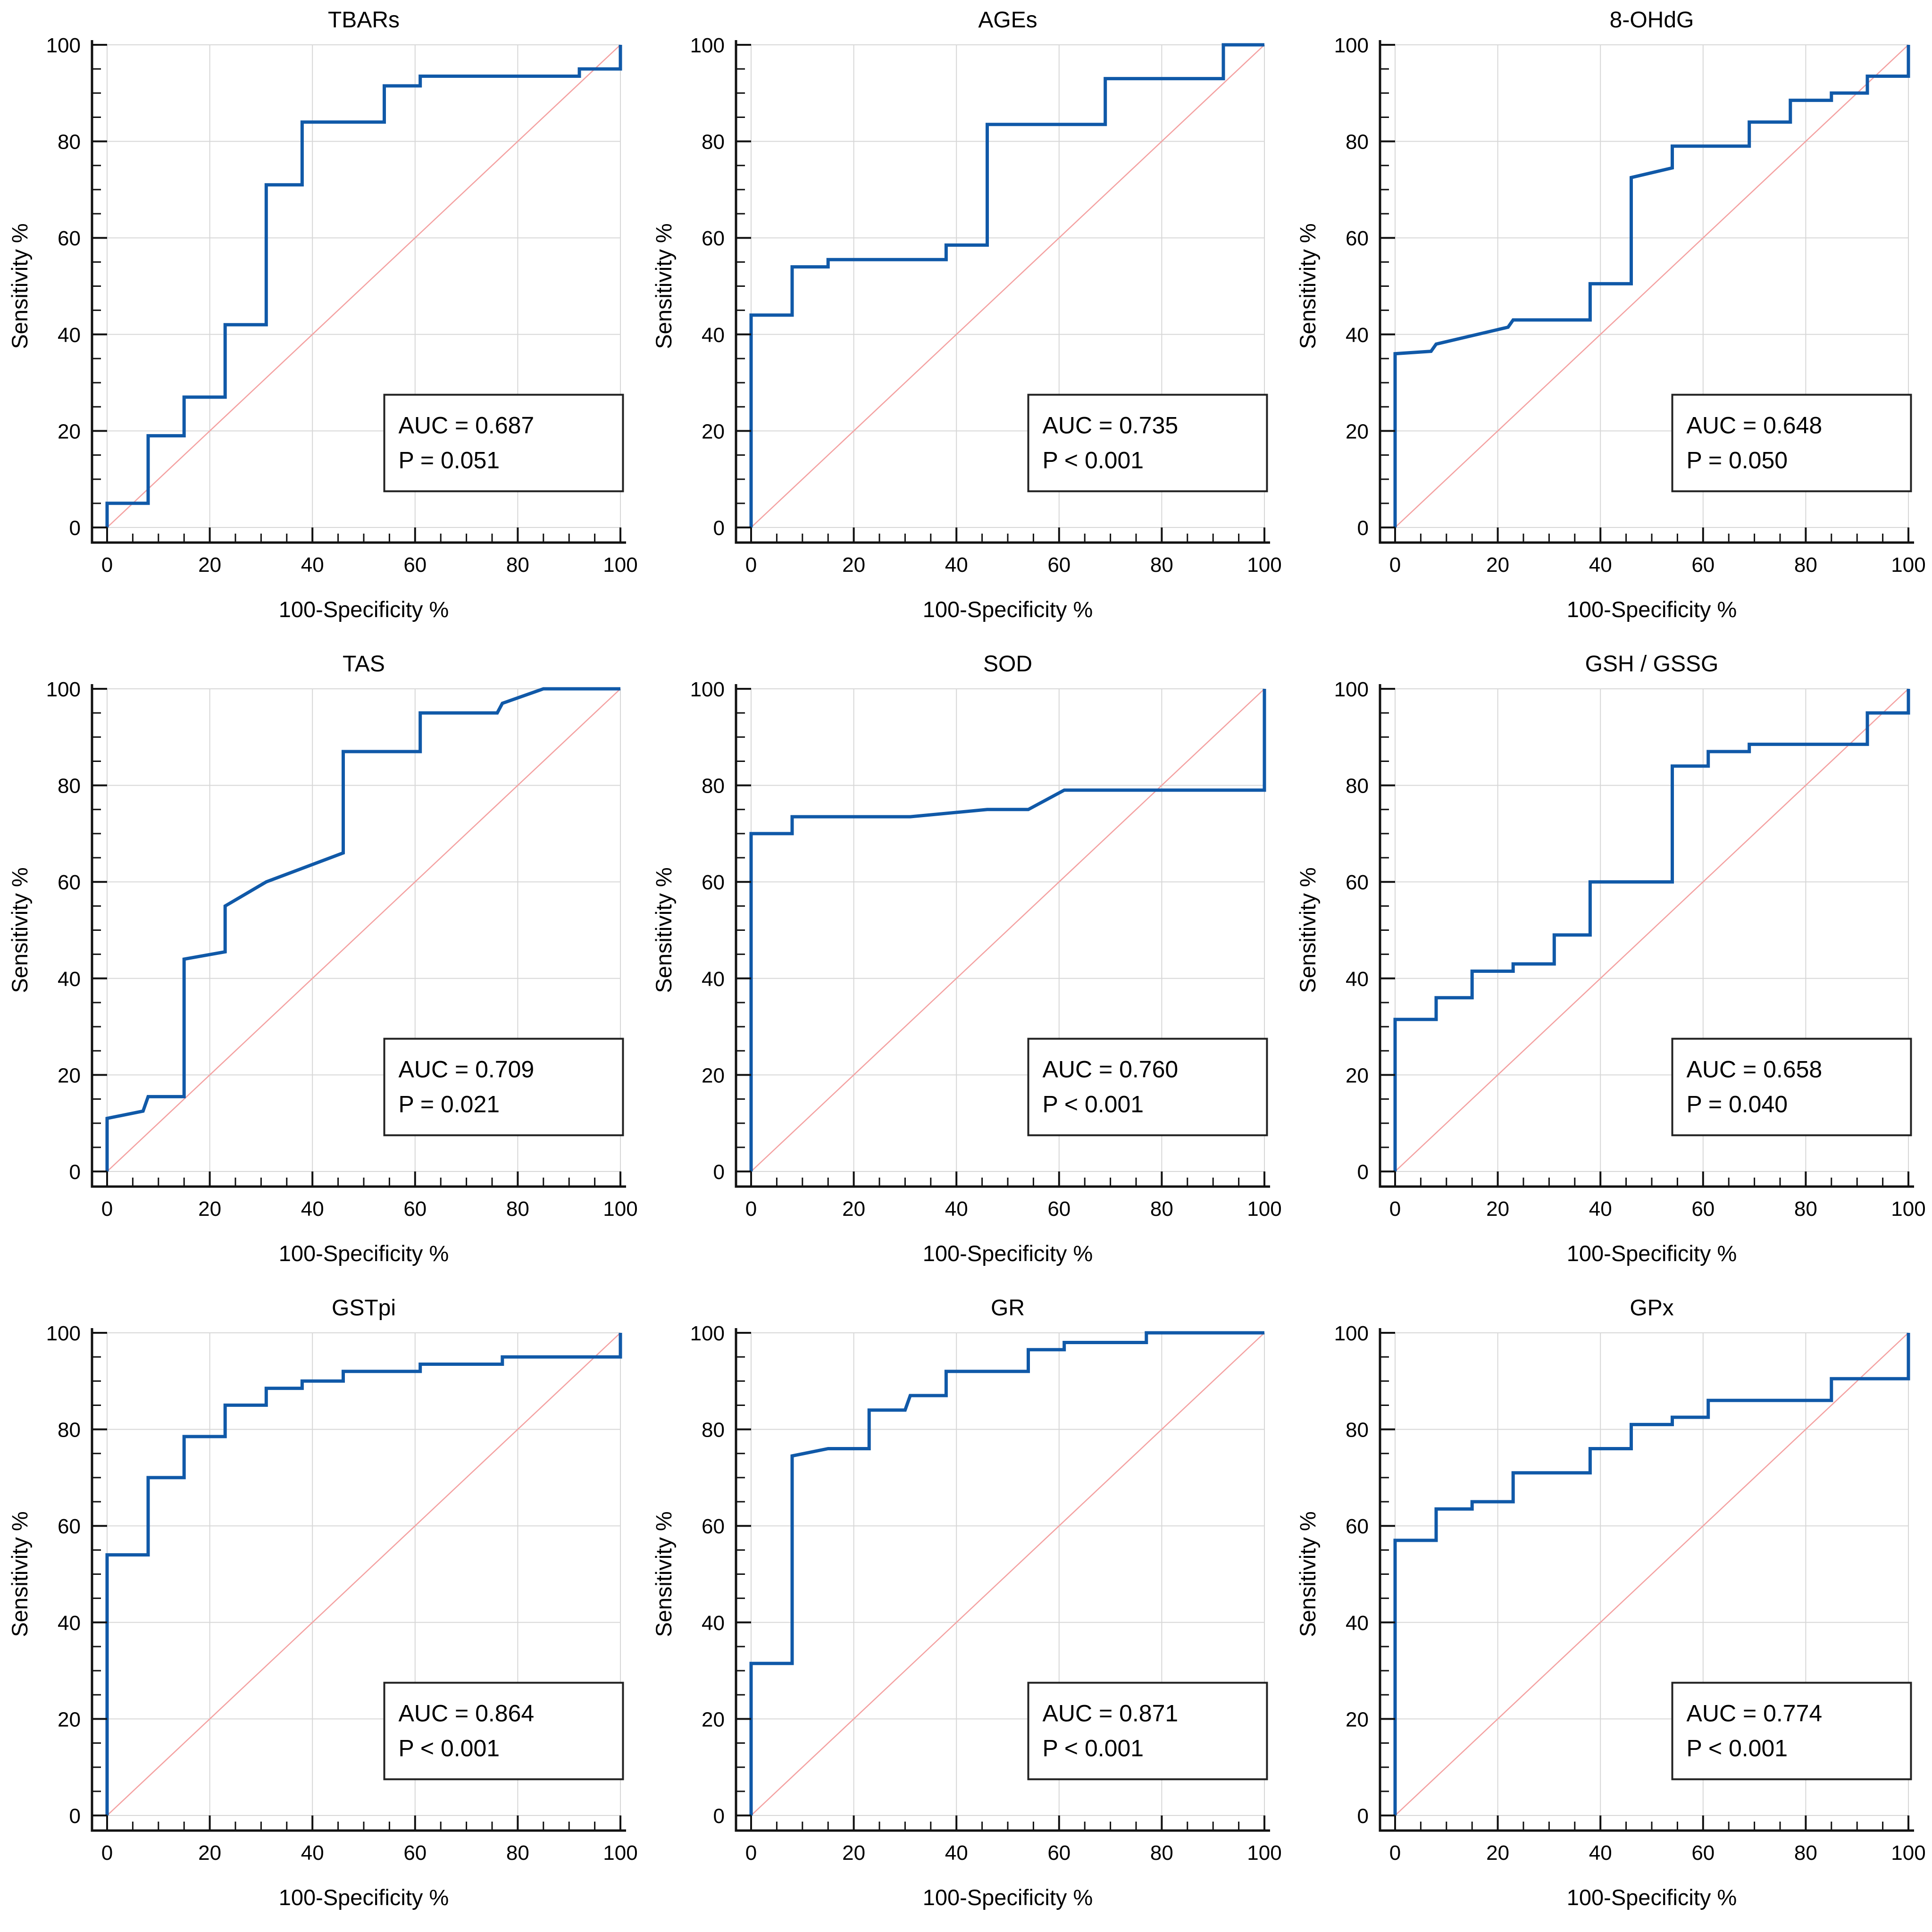 This screenshot has width=1932, height=1932. Describe the element at coordinates (467, 425) in the screenshot. I see `auc-value-label: AUC = 0.687` at that location.